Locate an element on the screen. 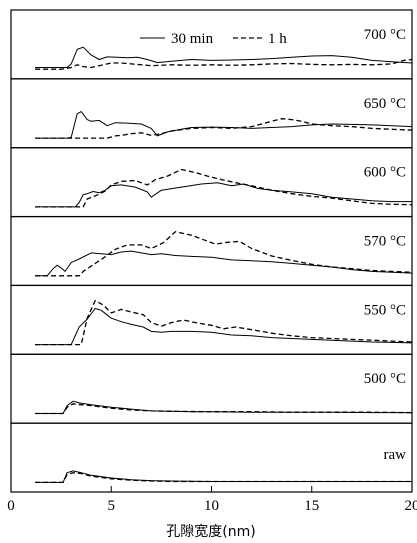  legend-label-30min: 30 min is located at coordinates (192, 39).